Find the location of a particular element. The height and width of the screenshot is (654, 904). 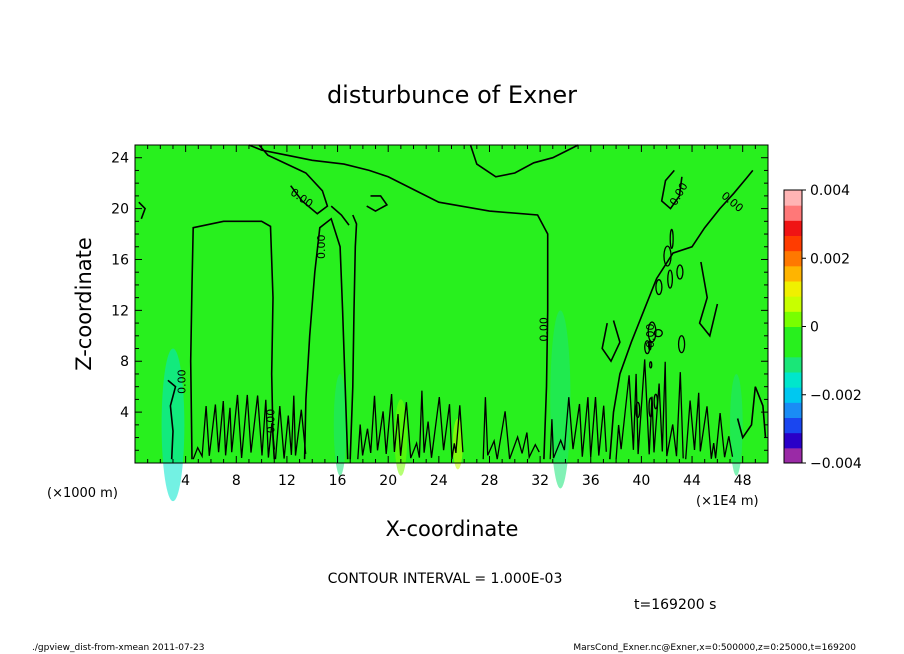

x-tick-label: 20 is located at coordinates (388, 481).